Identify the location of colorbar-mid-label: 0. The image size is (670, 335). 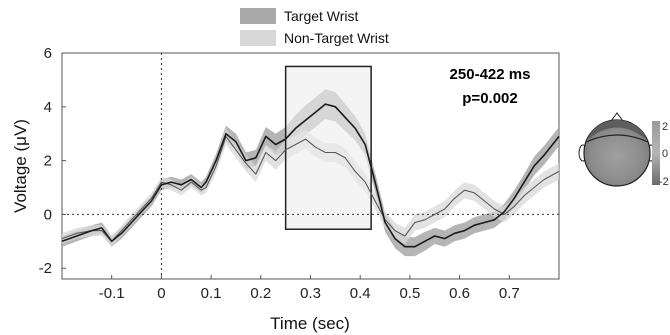
(665, 154).